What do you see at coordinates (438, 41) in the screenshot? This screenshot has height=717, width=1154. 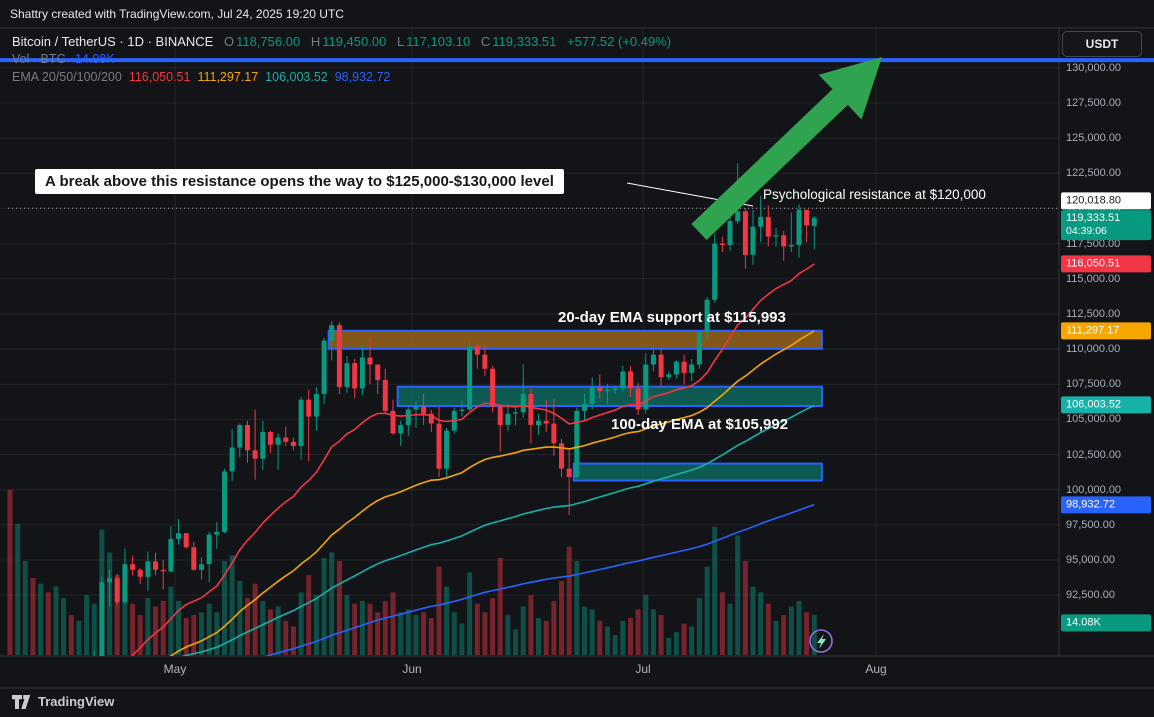 I see `low-value: 117,103.10` at bounding box center [438, 41].